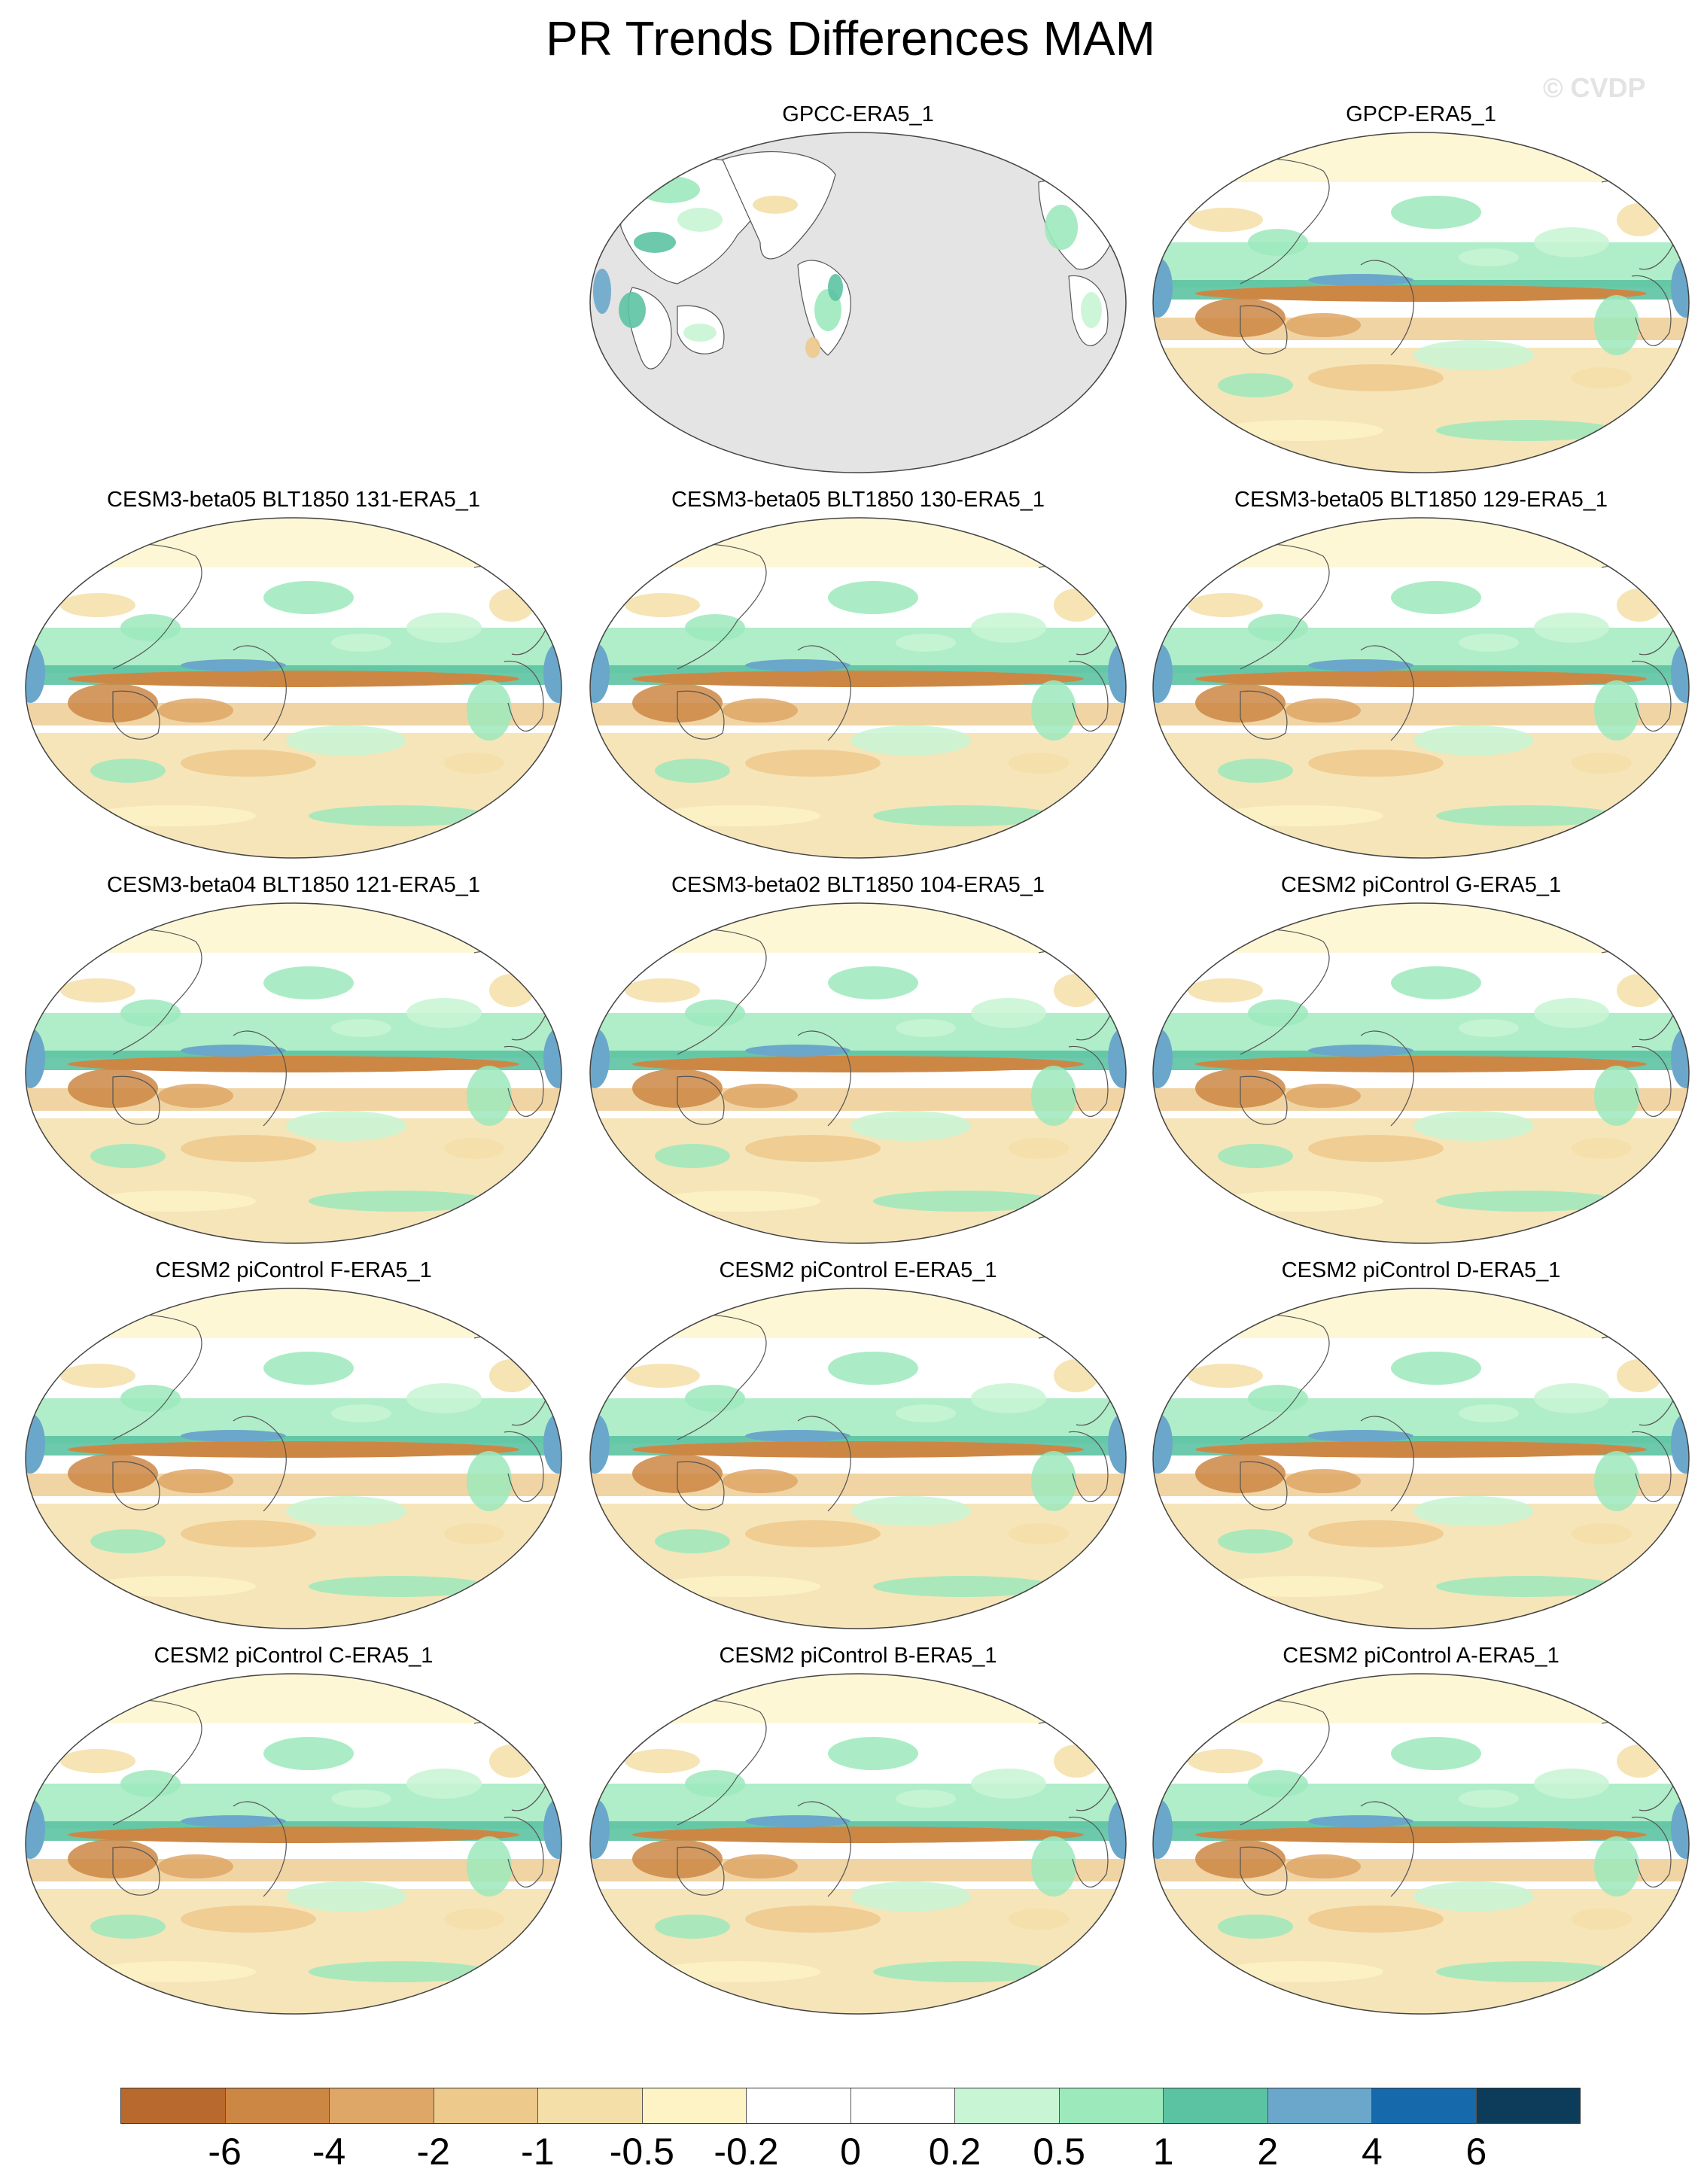 Image resolution: width=1701 pixels, height=2184 pixels. Describe the element at coordinates (858, 885) in the screenshot. I see `panel-title: CESM3-beta02 BLT1850 104-ERA5_1` at that location.